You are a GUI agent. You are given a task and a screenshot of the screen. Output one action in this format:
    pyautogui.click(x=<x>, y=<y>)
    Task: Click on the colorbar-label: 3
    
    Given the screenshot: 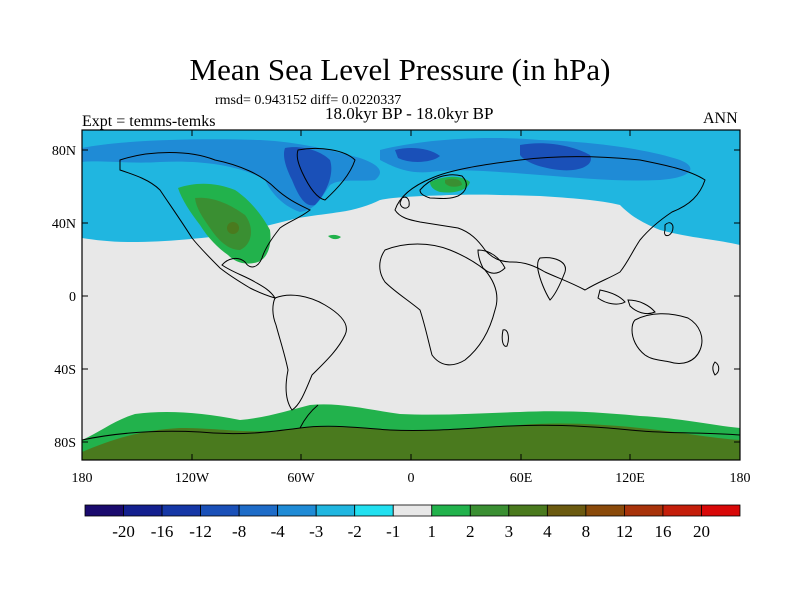 What is the action you would take?
    pyautogui.click(x=509, y=531)
    